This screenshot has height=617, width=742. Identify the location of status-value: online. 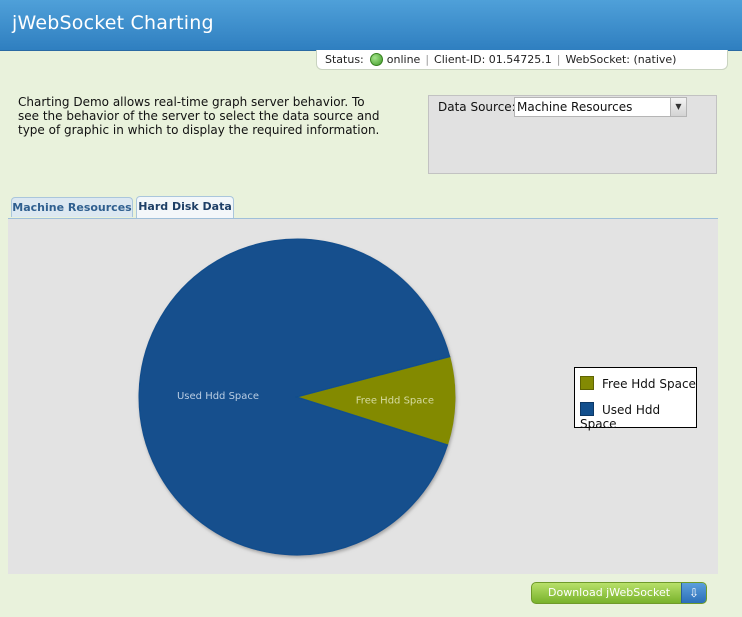
(403, 59).